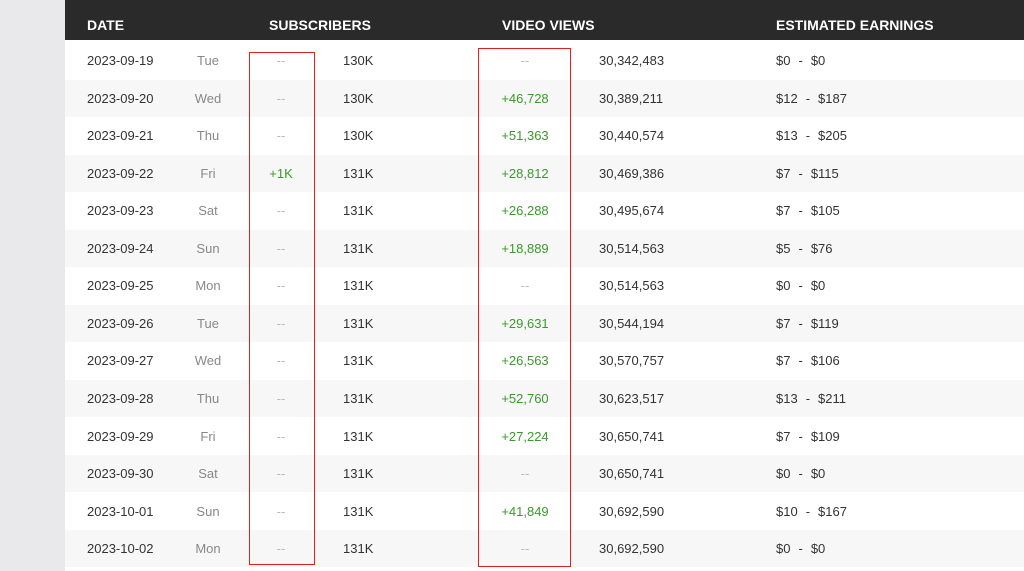 The image size is (1024, 571). What do you see at coordinates (525, 398) in the screenshot?
I see `video-views-change-cell: +52,760` at bounding box center [525, 398].